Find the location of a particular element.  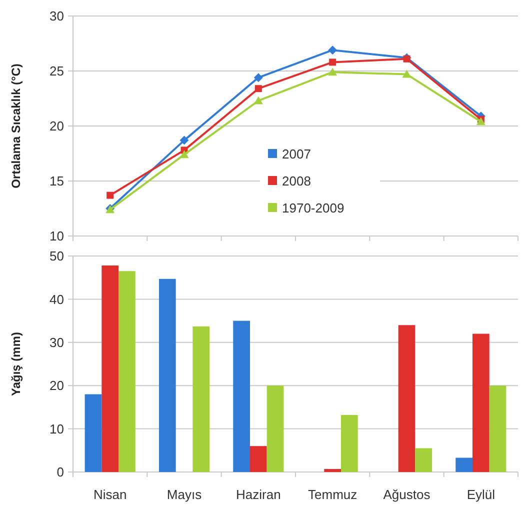

y-tick-label: 50 is located at coordinates (57, 256).